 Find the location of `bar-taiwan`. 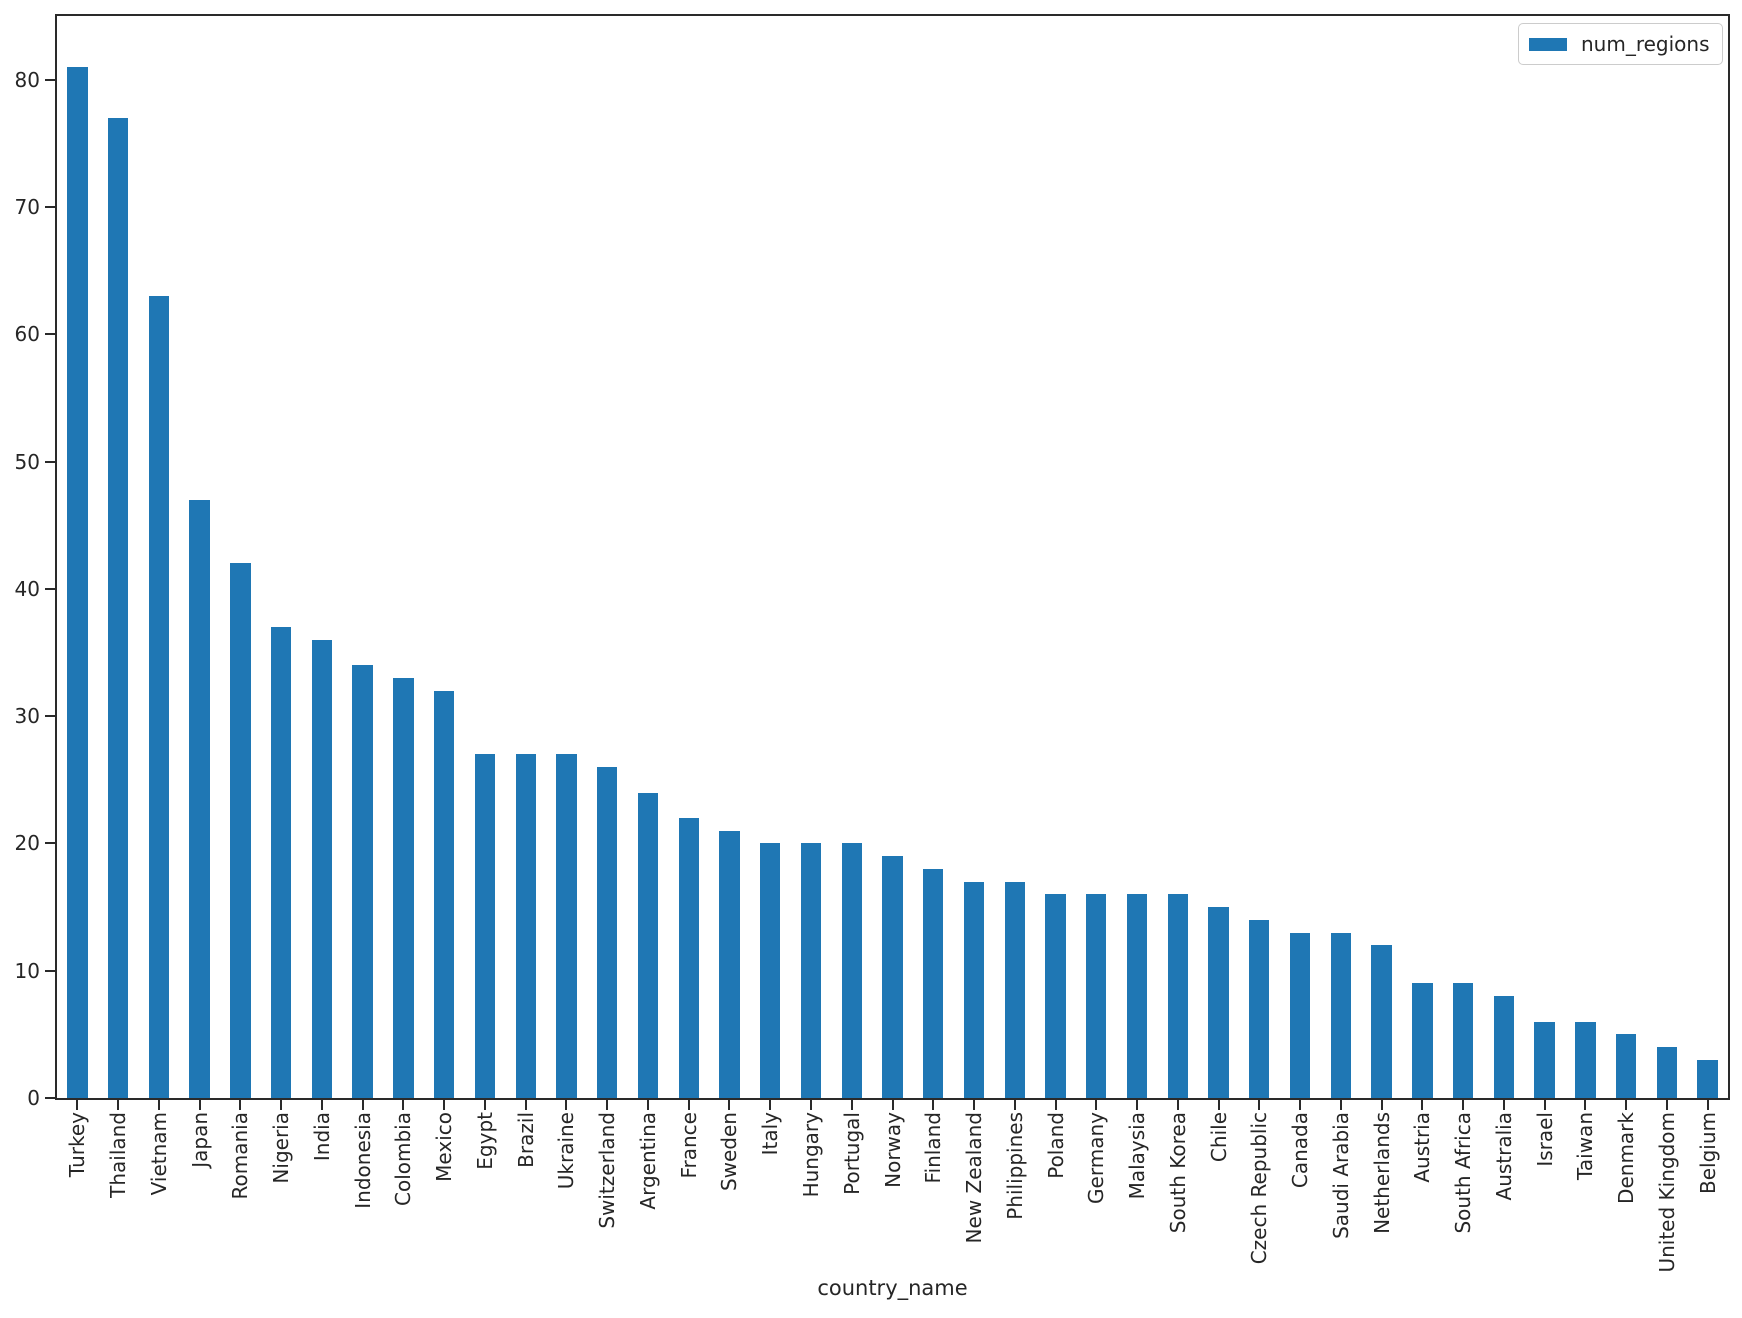

bar-taiwan is located at coordinates (1585, 1059).